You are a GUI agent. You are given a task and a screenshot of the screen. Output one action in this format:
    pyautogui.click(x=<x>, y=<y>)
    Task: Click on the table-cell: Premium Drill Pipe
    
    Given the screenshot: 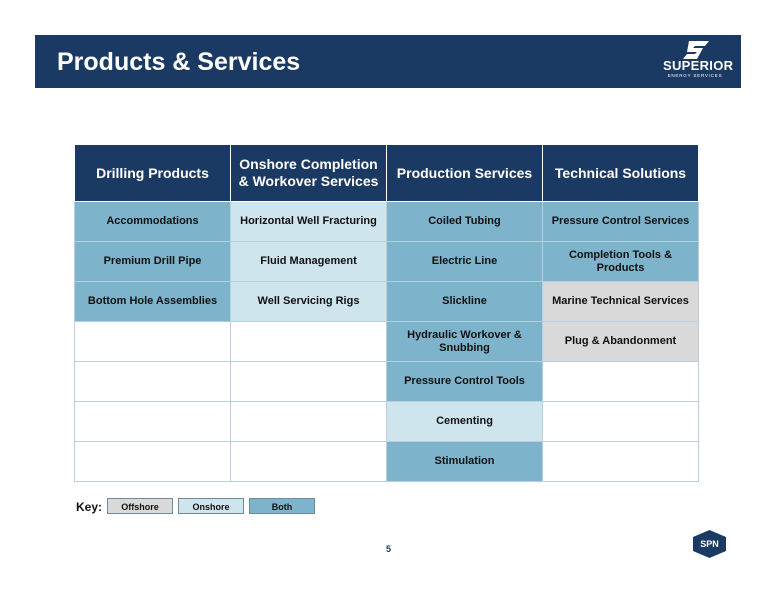 What is the action you would take?
    pyautogui.click(x=152, y=261)
    